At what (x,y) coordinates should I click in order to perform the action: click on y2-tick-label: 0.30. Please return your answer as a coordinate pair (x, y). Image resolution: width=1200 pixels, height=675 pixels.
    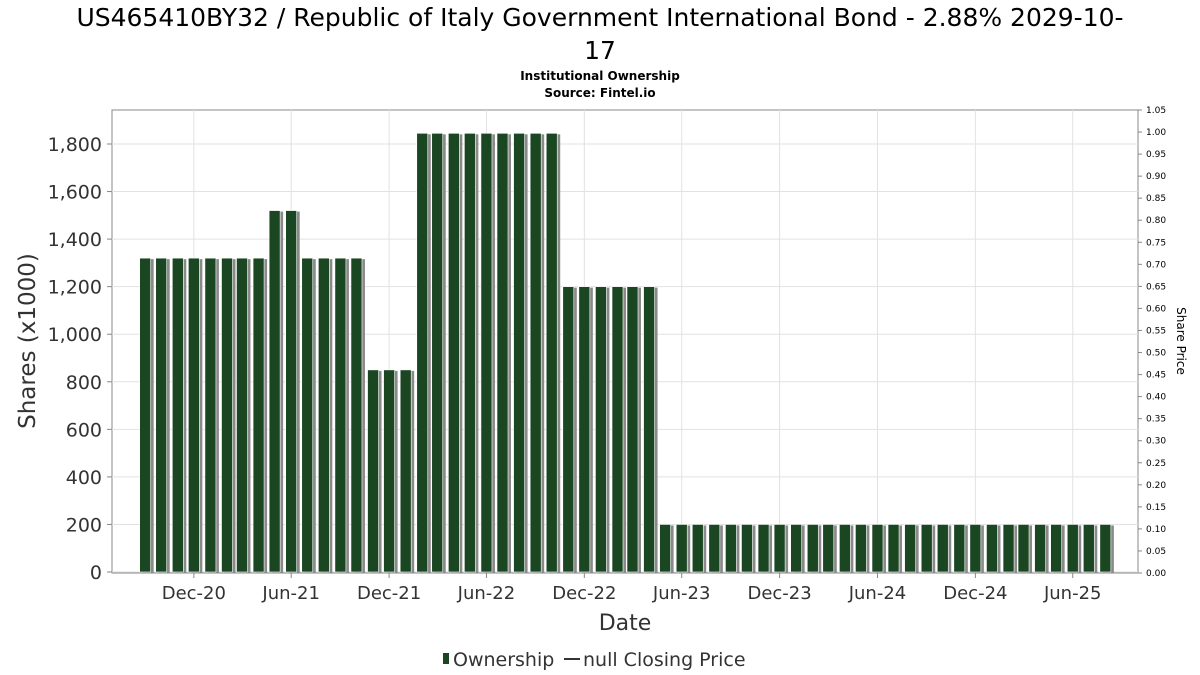
    Looking at the image, I should click on (1156, 442).